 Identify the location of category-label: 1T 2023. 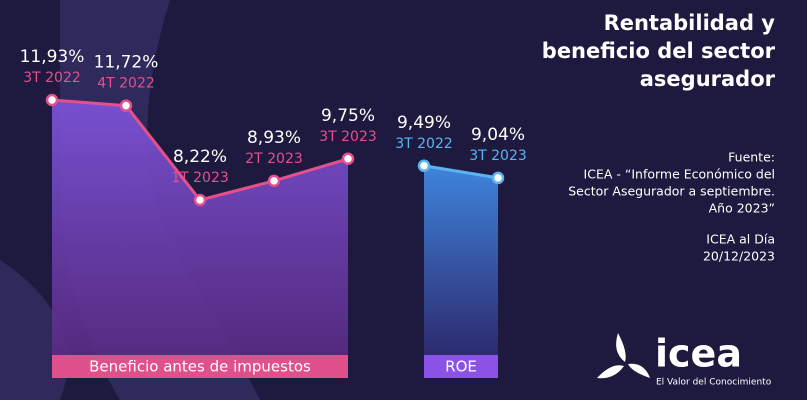
(200, 178).